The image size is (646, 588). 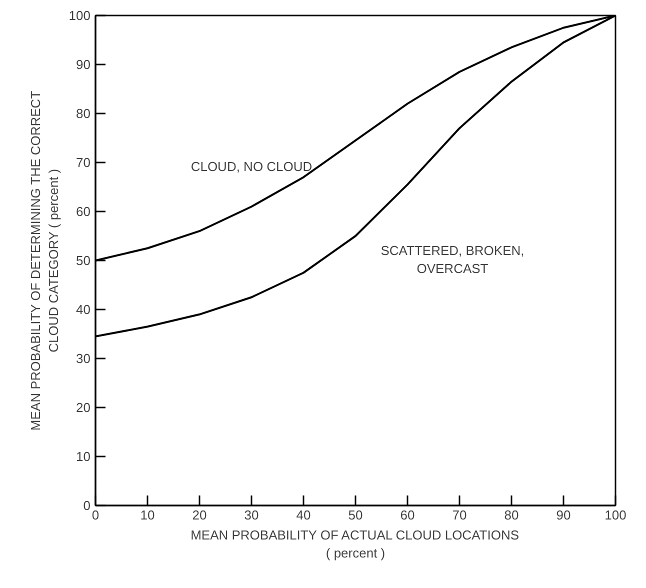 What do you see at coordinates (83, 162) in the screenshot?
I see `y-tick-label: 70` at bounding box center [83, 162].